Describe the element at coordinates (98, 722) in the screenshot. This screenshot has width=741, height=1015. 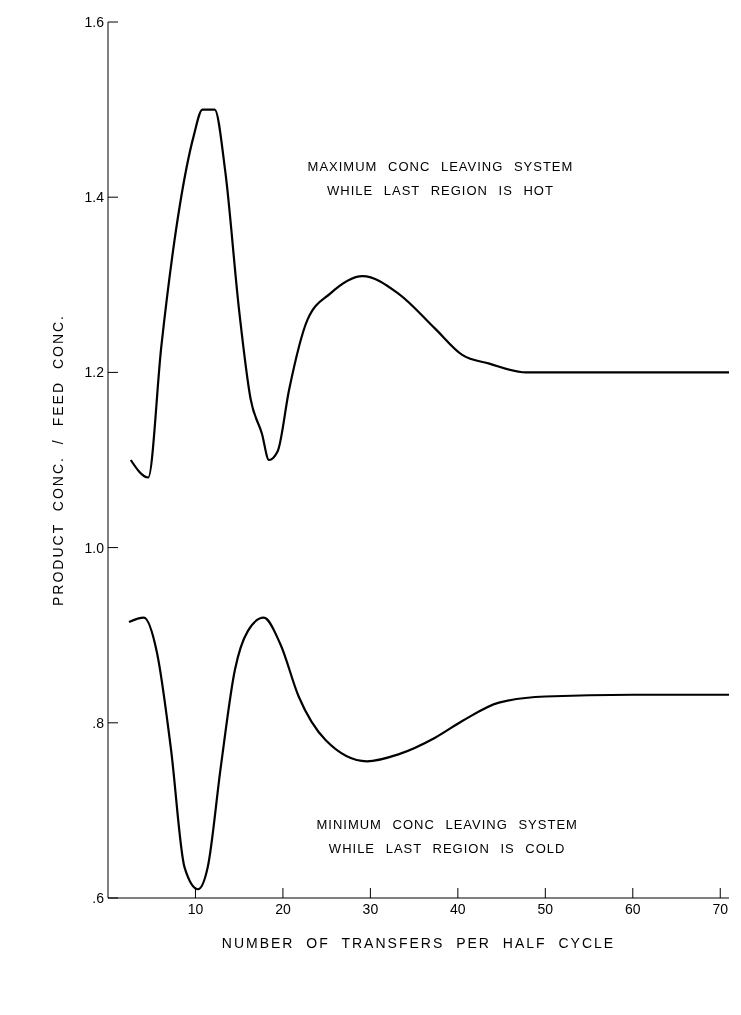
I see `y-tick-label: .8` at that location.